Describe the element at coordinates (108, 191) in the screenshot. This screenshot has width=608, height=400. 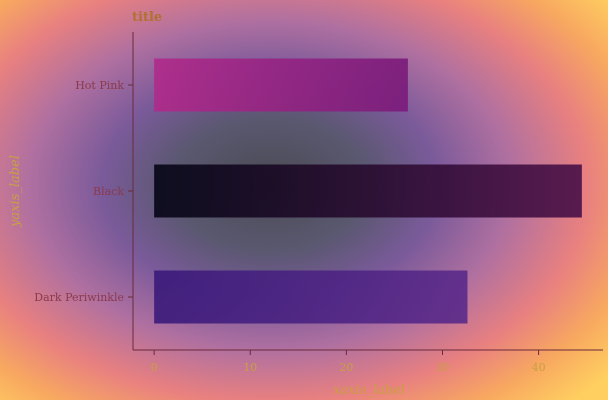
I see `y-tick-label: Black` at that location.